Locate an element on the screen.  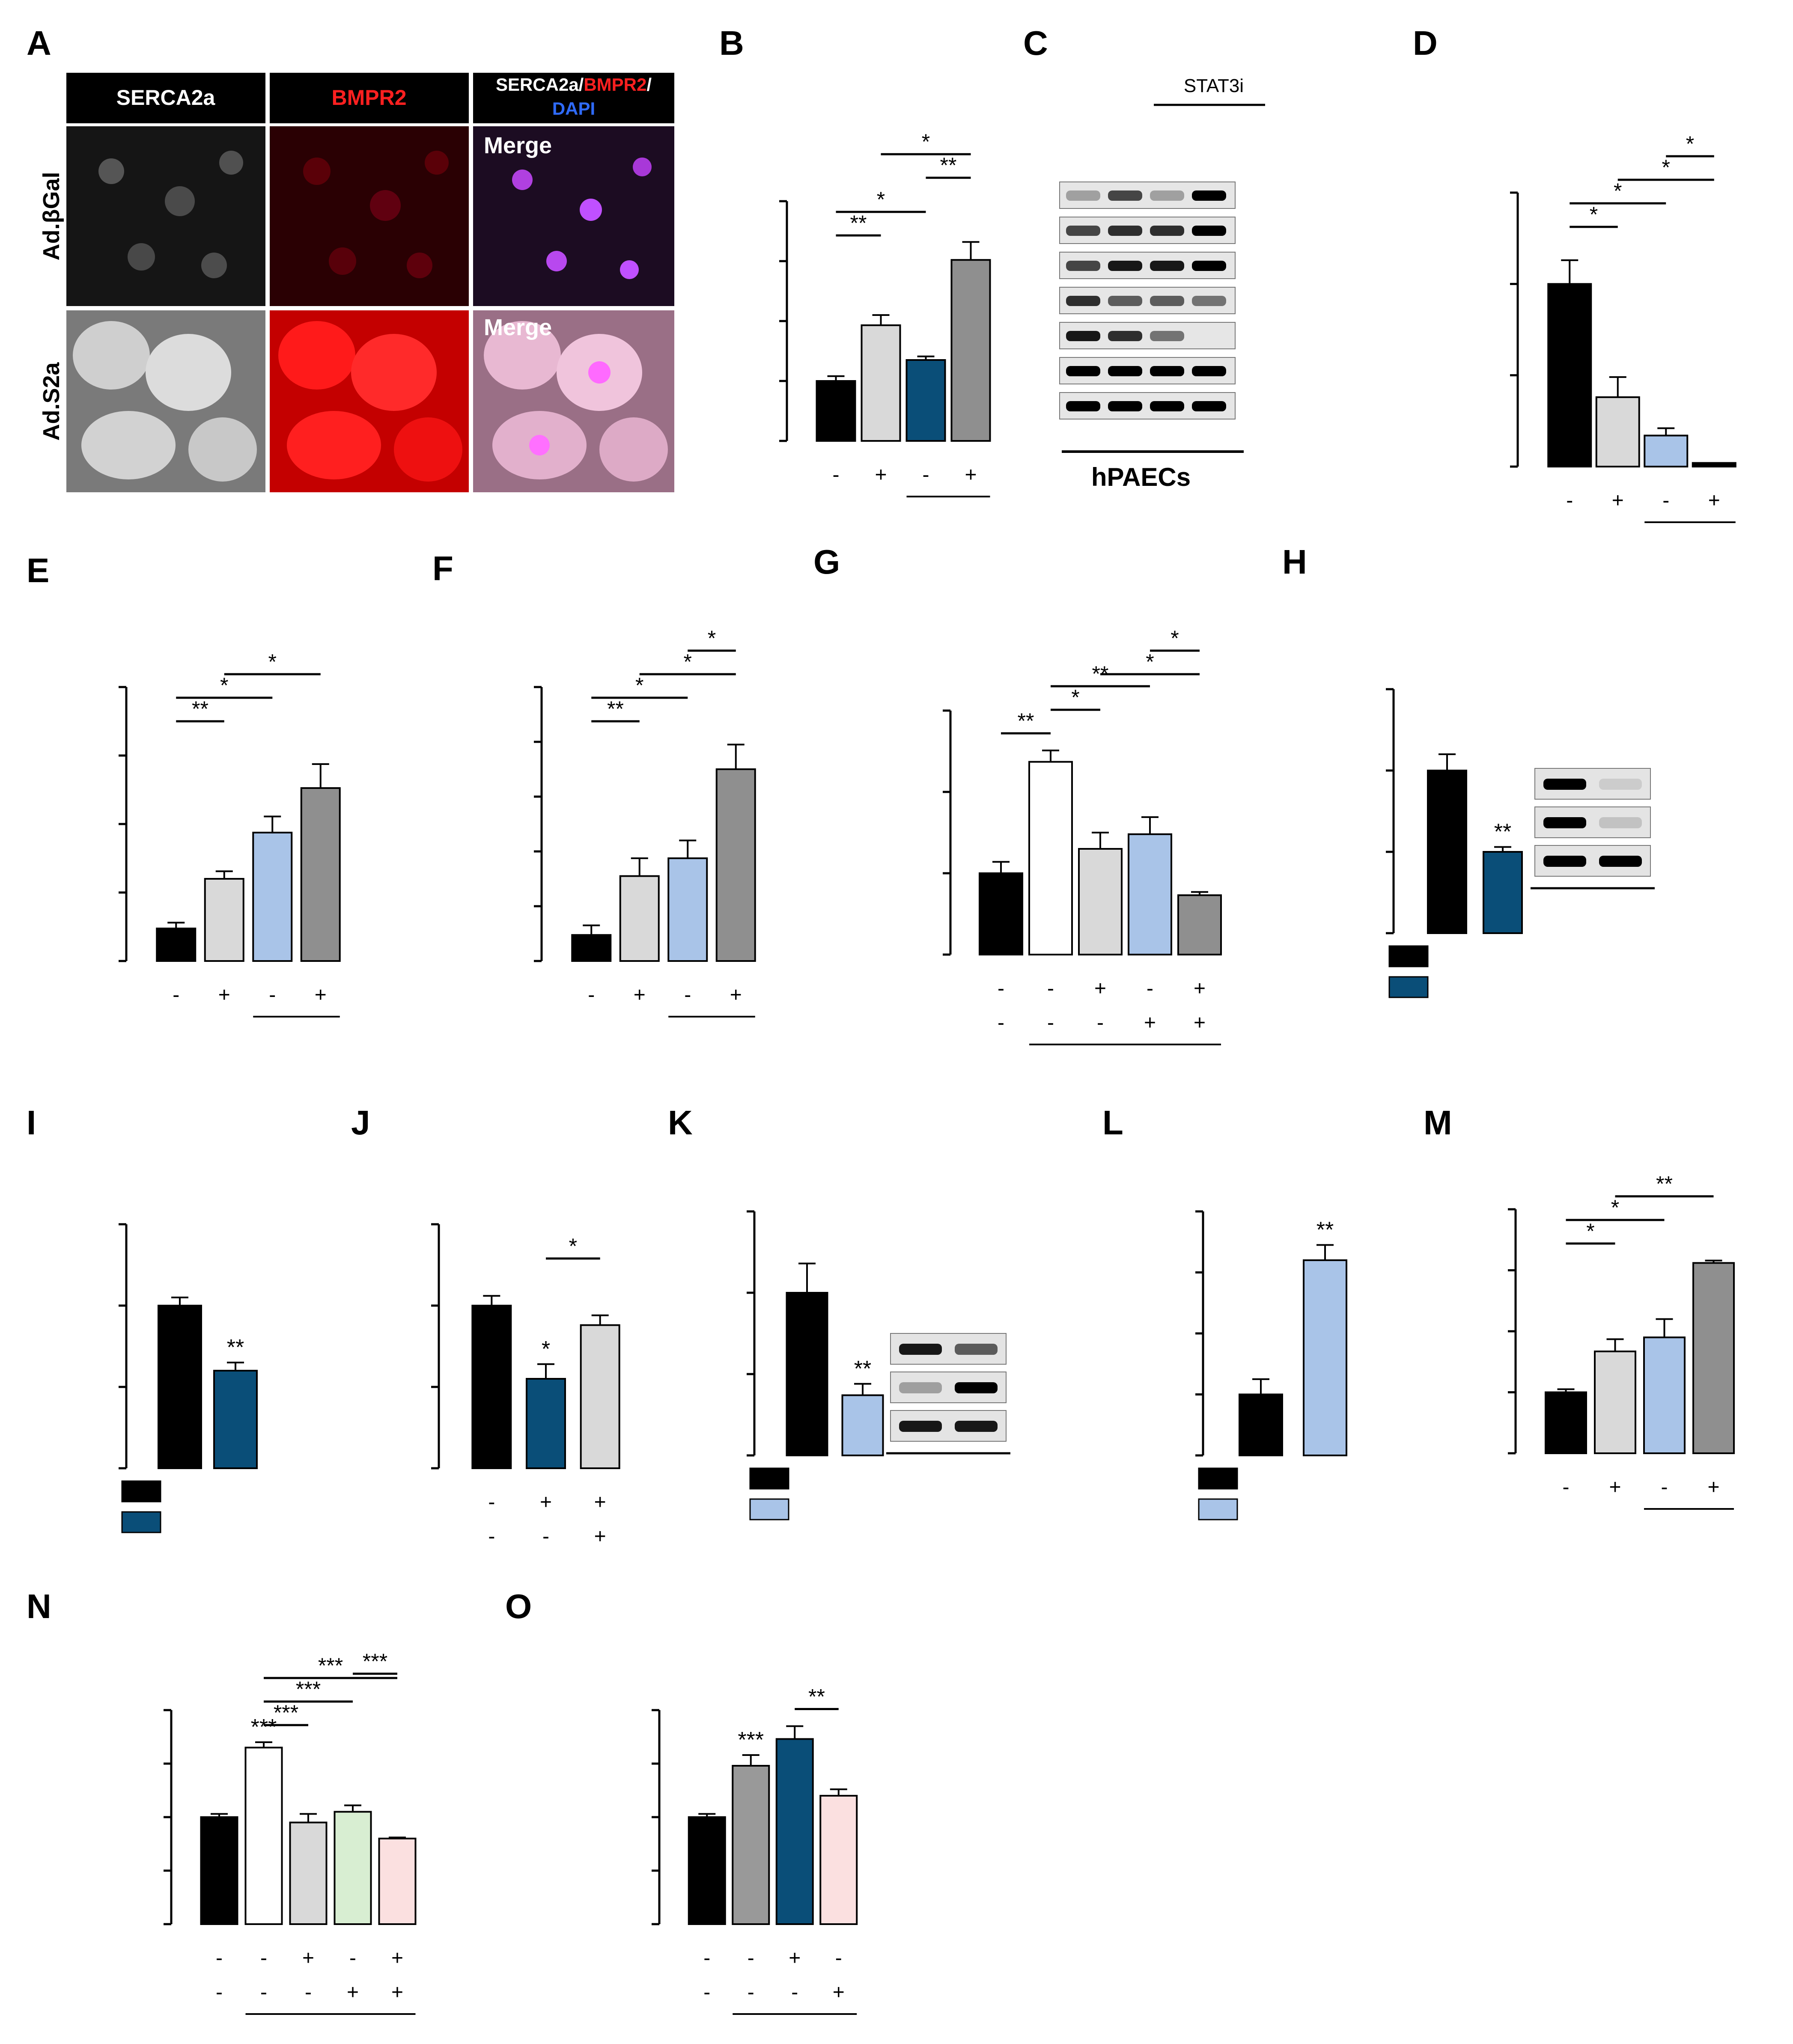
chart-k: ** is located at coordinates (815, 1365).